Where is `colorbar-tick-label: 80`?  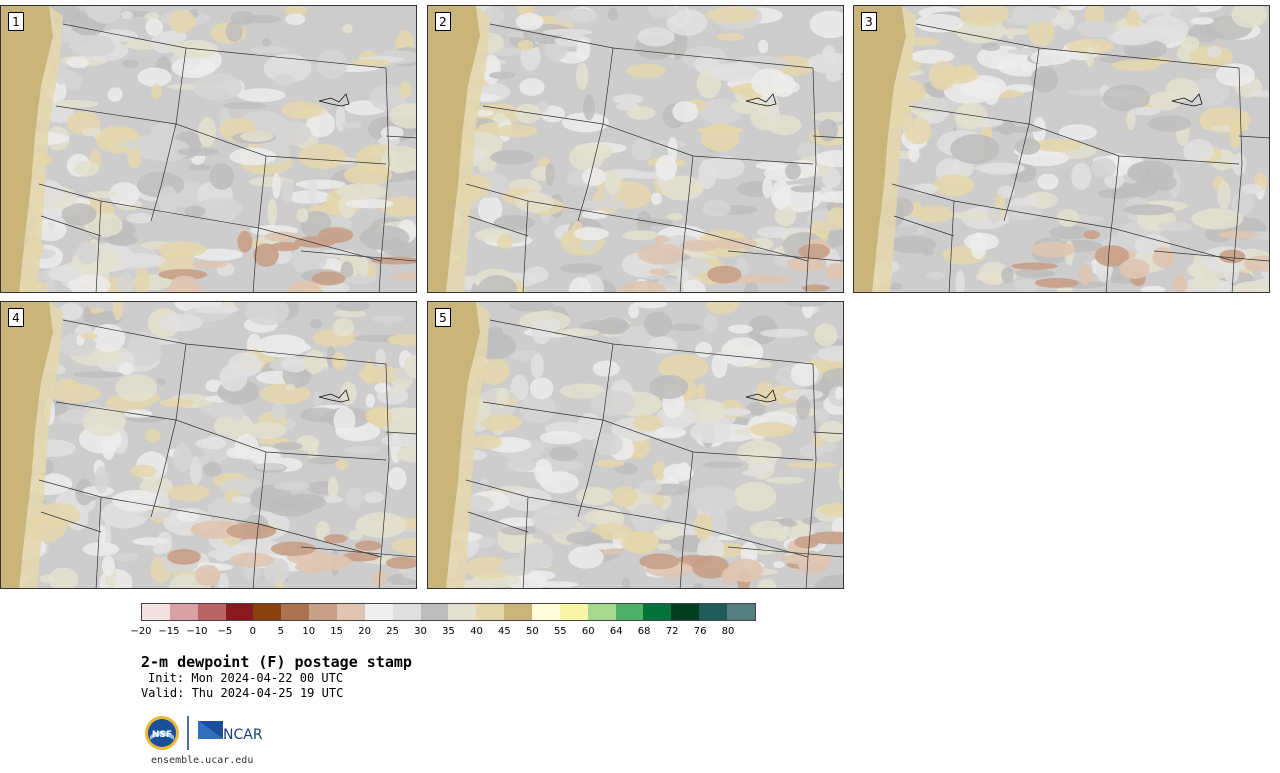
colorbar-tick-label: 80 is located at coordinates (728, 631).